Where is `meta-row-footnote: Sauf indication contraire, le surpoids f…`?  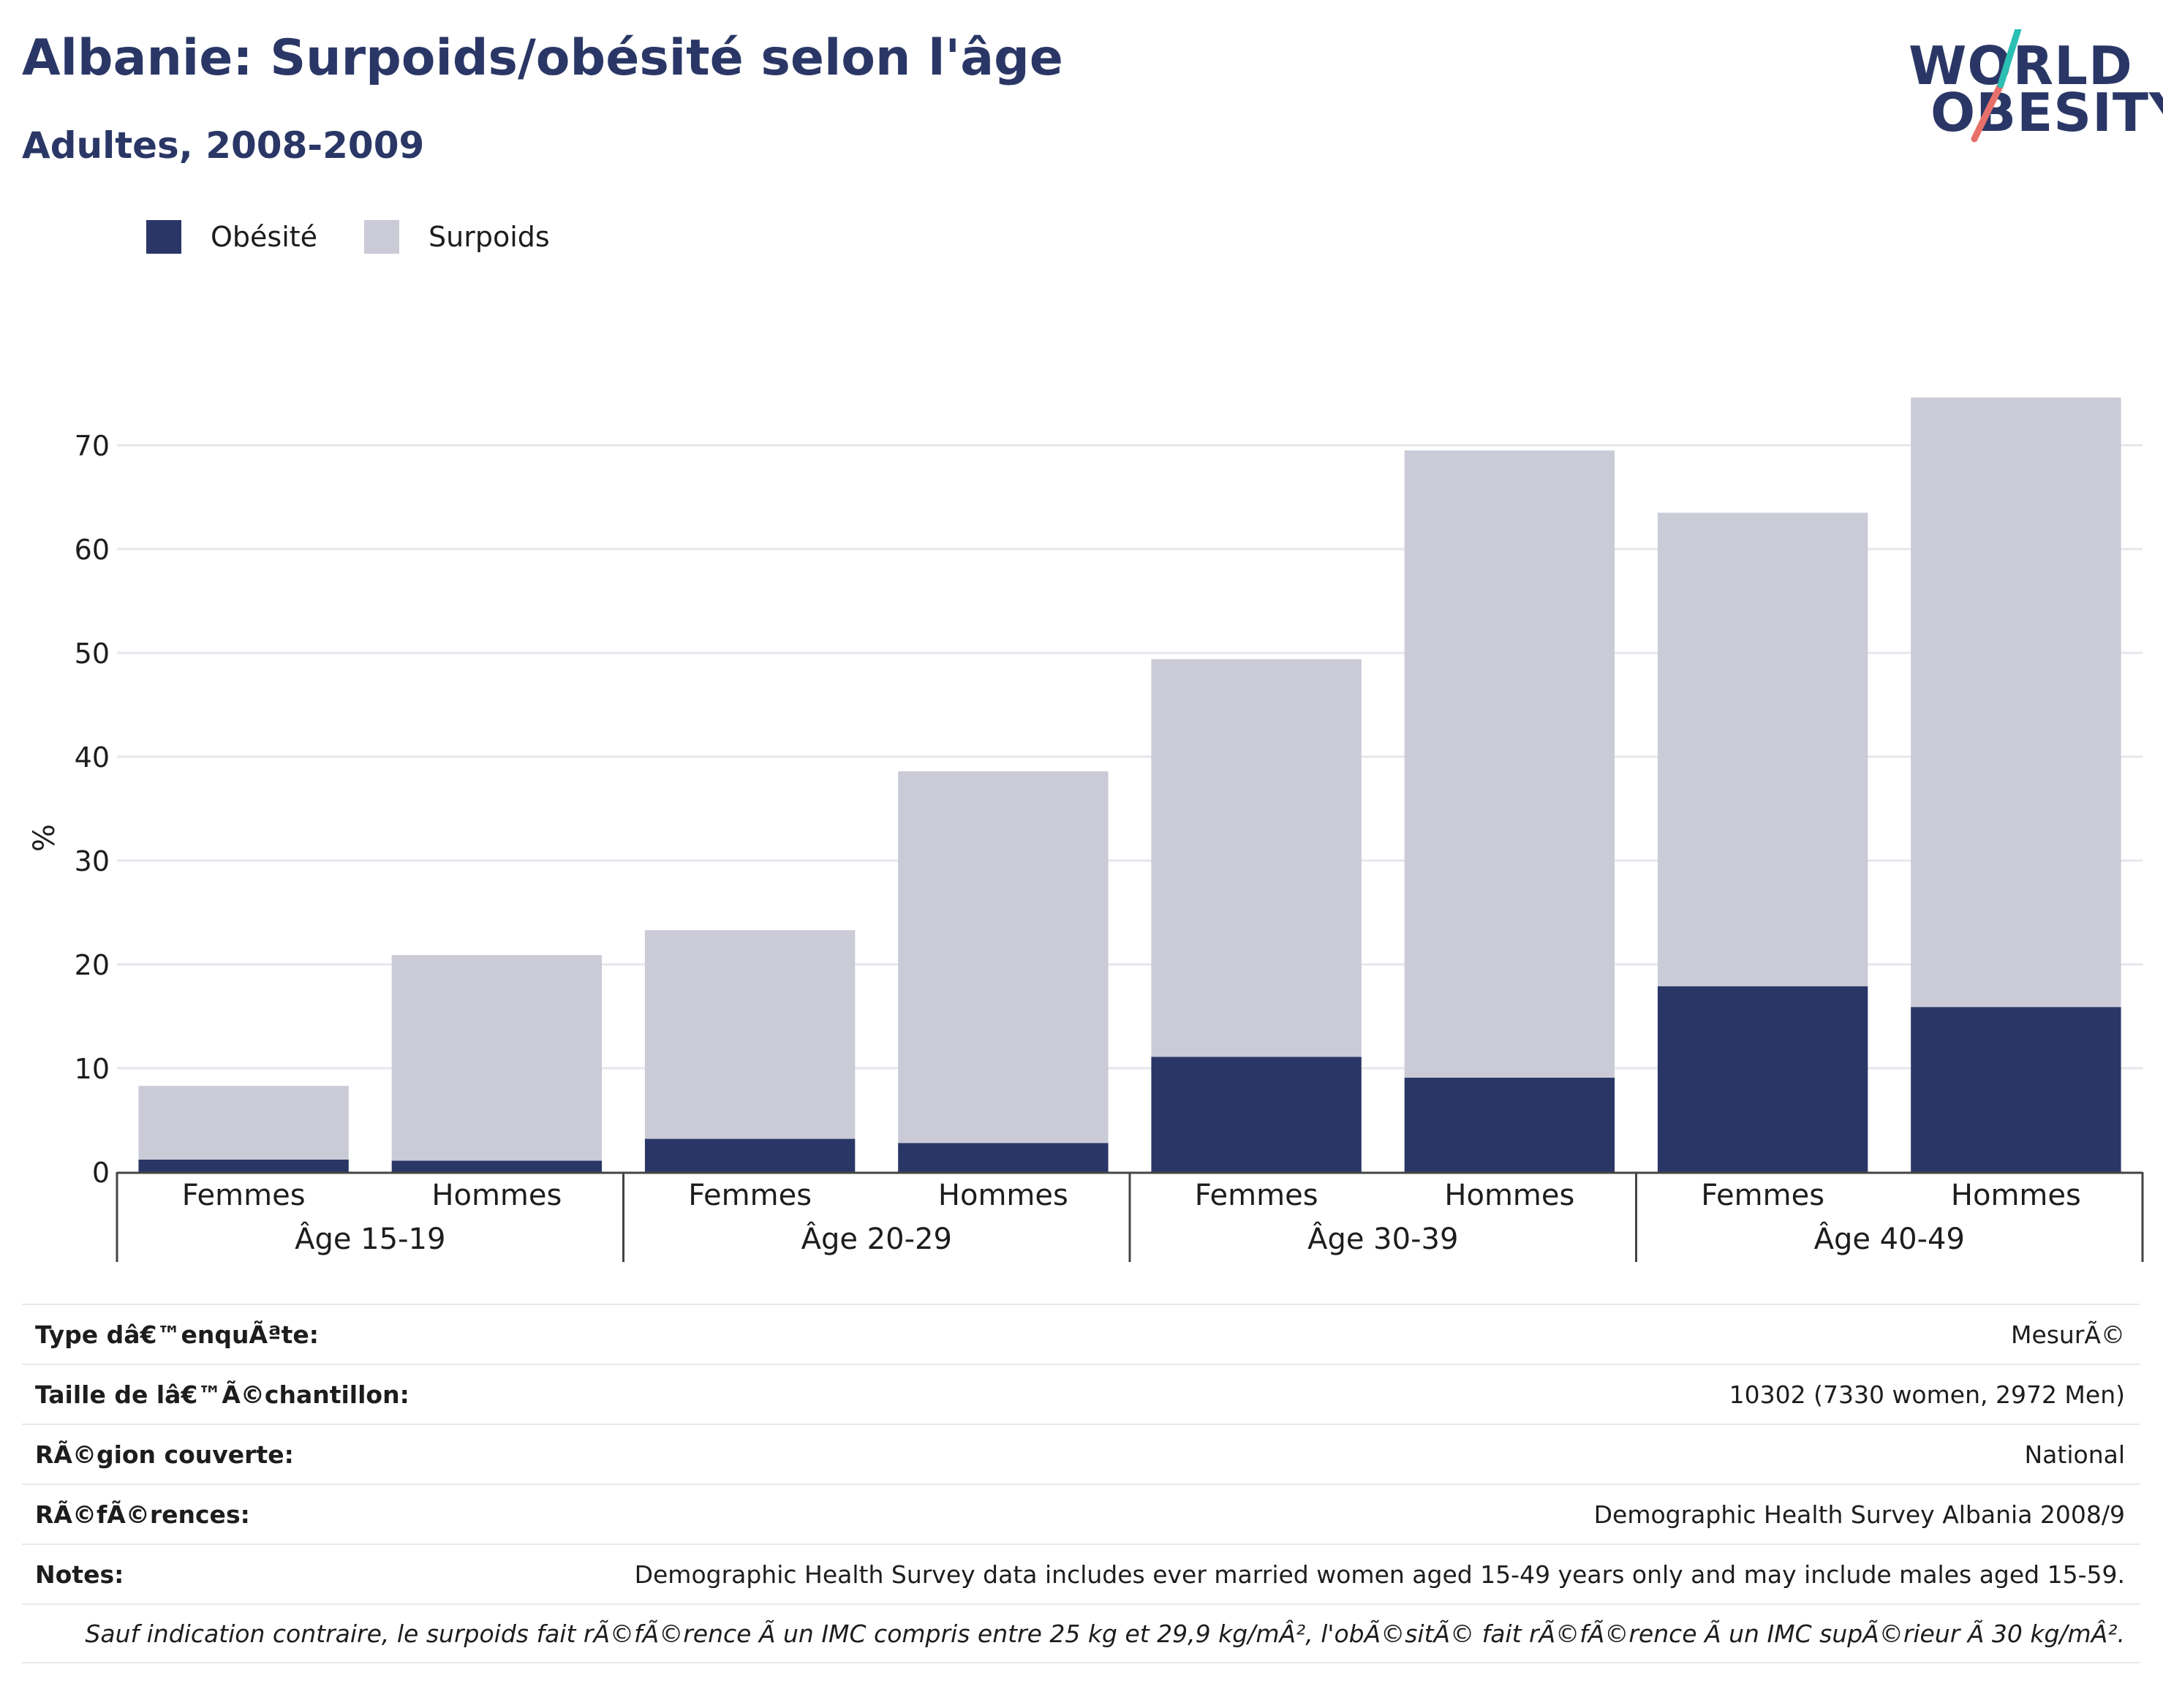
meta-row-footnote: Sauf indication contraire, le surpoids f… is located at coordinates (1081, 1633).